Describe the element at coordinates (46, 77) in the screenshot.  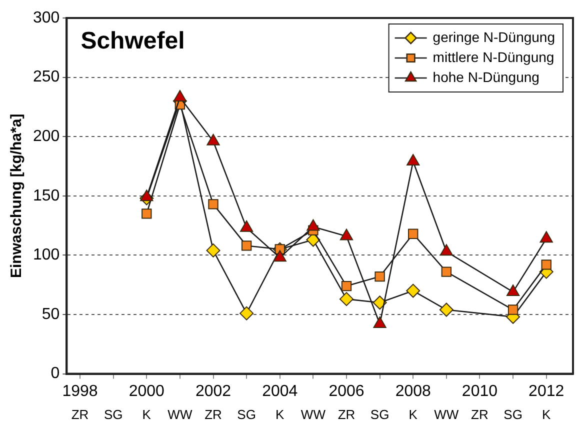
I see `y-tick-label: 250` at that location.